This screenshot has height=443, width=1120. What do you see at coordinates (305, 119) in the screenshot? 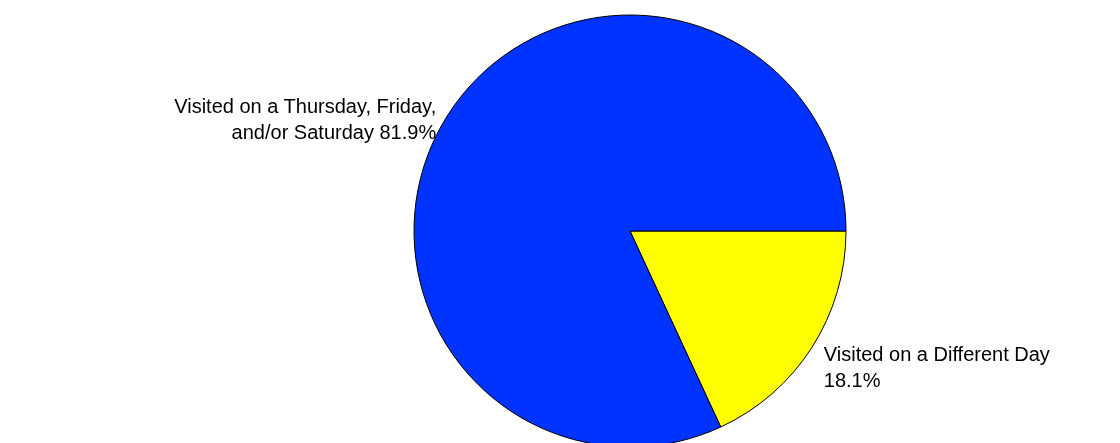
I see `slice-label: Visited on a Thursday, Friday, and/or Saturday 81.9%` at bounding box center [305, 119].